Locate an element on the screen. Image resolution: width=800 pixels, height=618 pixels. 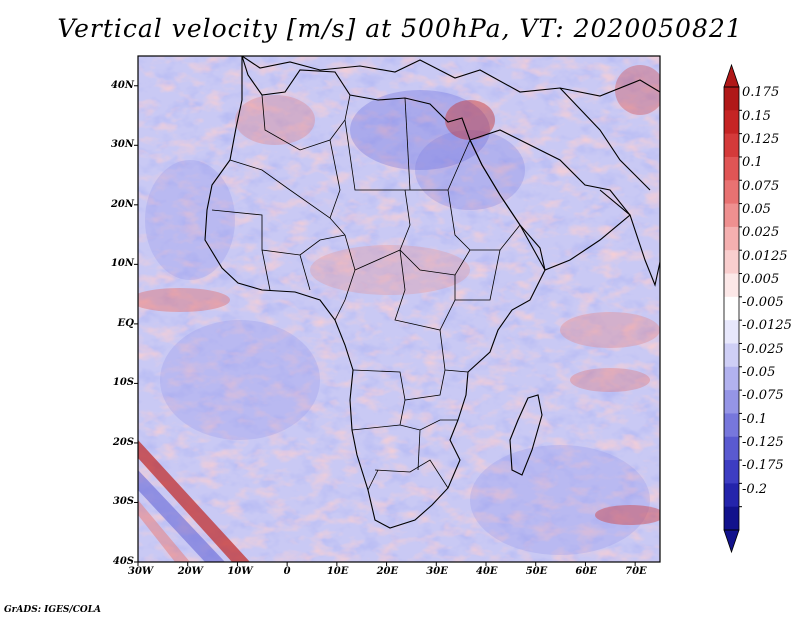
colorbar-label: -0.025 is located at coordinates (763, 349).